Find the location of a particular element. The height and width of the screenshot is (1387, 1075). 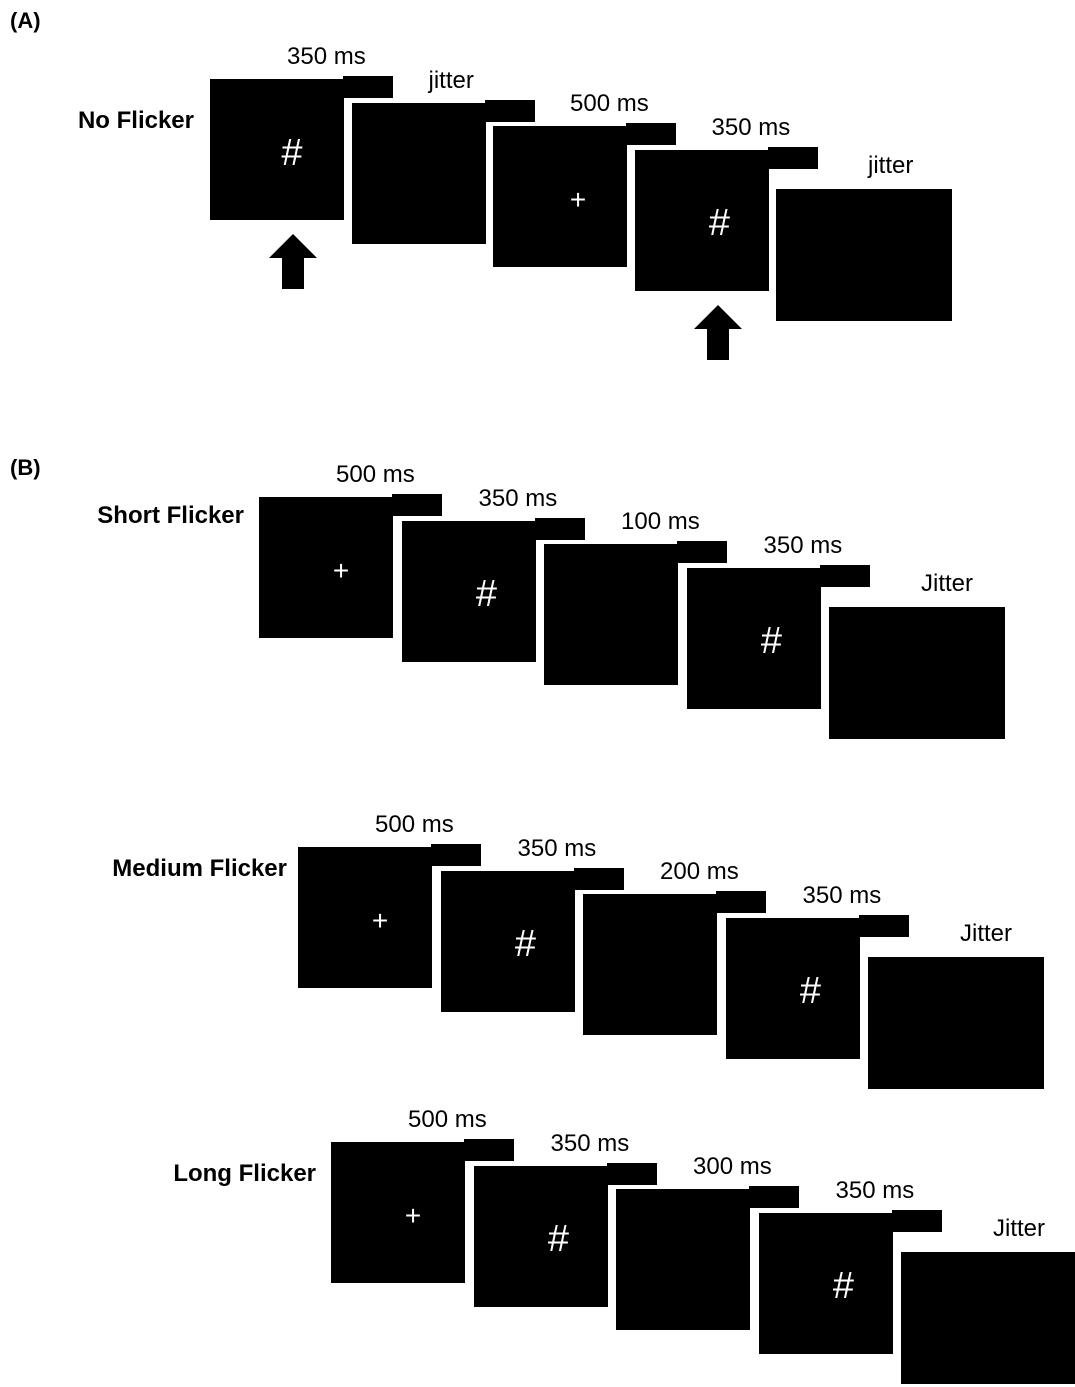

panel-label-a: (A) is located at coordinates (25, 20).